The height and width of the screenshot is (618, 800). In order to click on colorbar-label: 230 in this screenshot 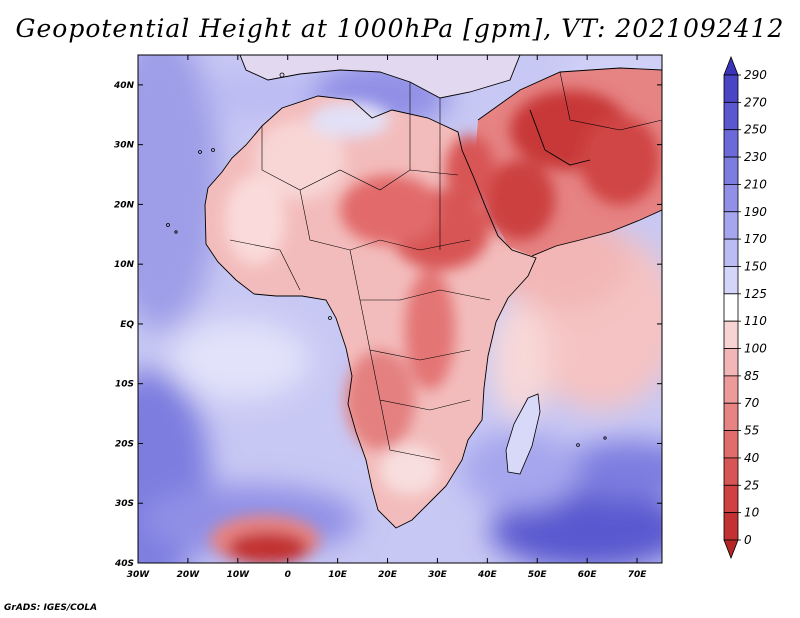, I will do `click(755, 157)`.